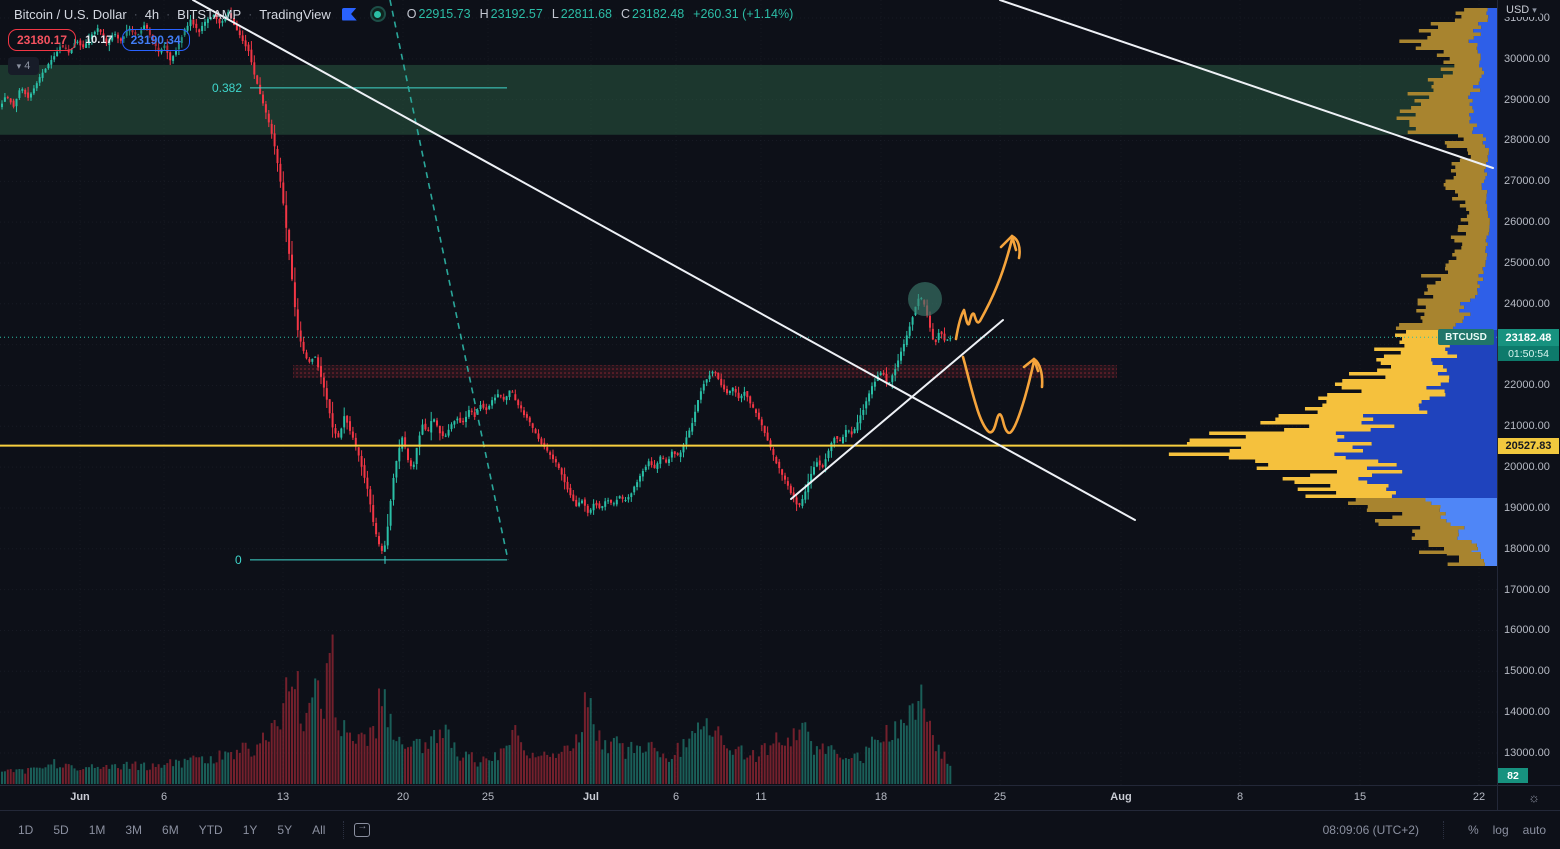 Image resolution: width=1560 pixels, height=849 pixels. Describe the element at coordinates (625, 14) in the screenshot. I see `close-label: C` at that location.